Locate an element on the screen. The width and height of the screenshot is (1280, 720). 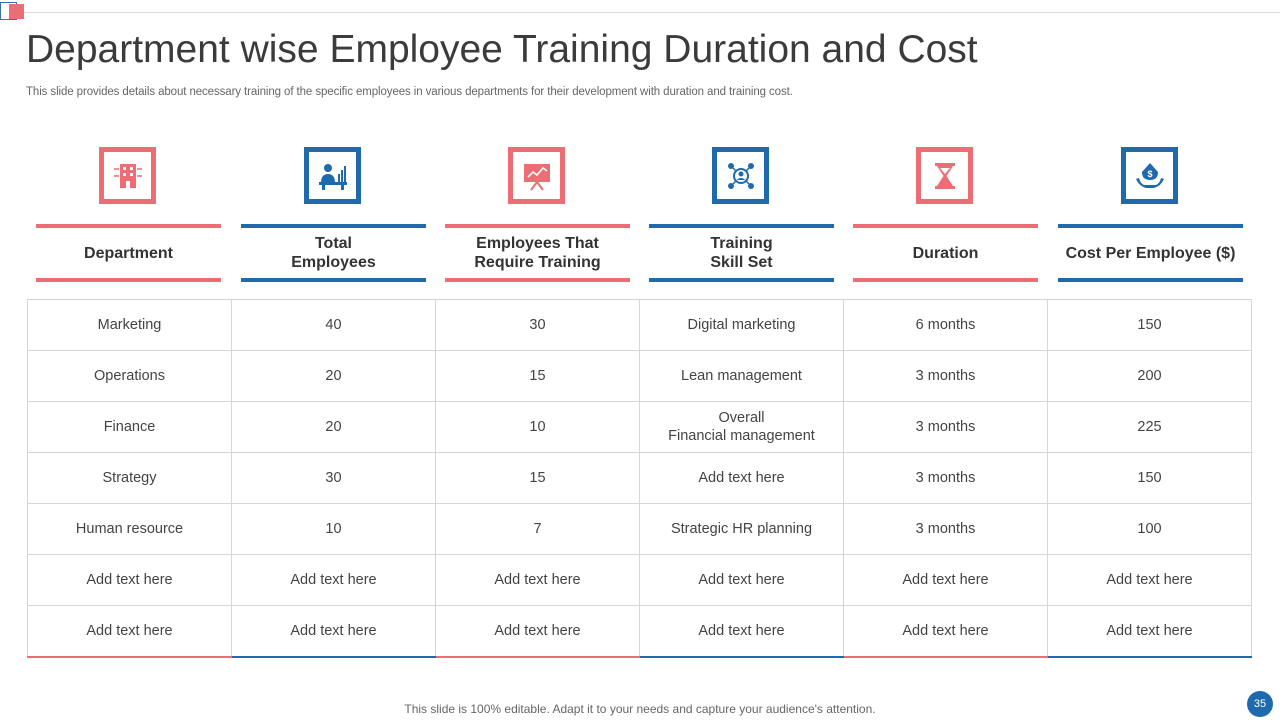
presentation-board-icon is located at coordinates (536, 175).